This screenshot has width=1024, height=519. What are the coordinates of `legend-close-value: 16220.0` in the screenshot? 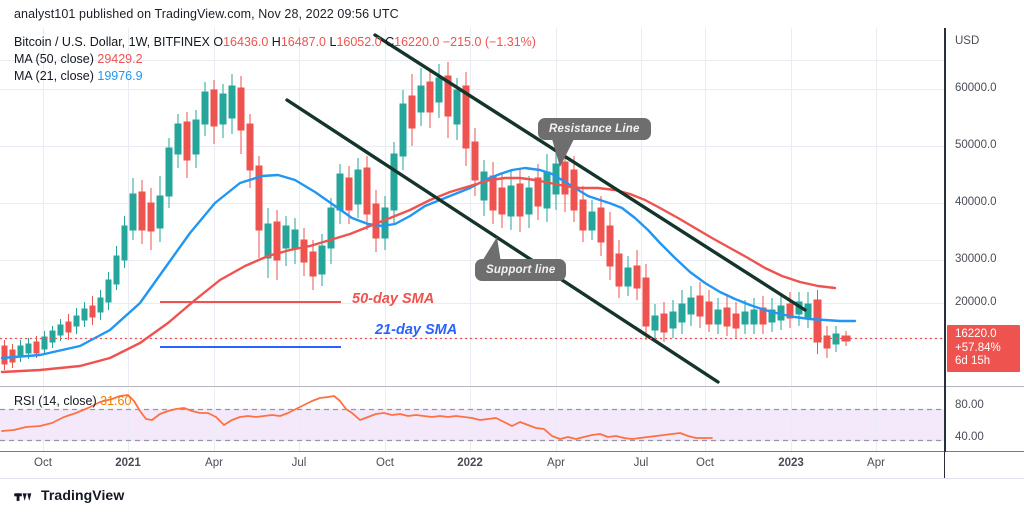 It's located at (417, 42).